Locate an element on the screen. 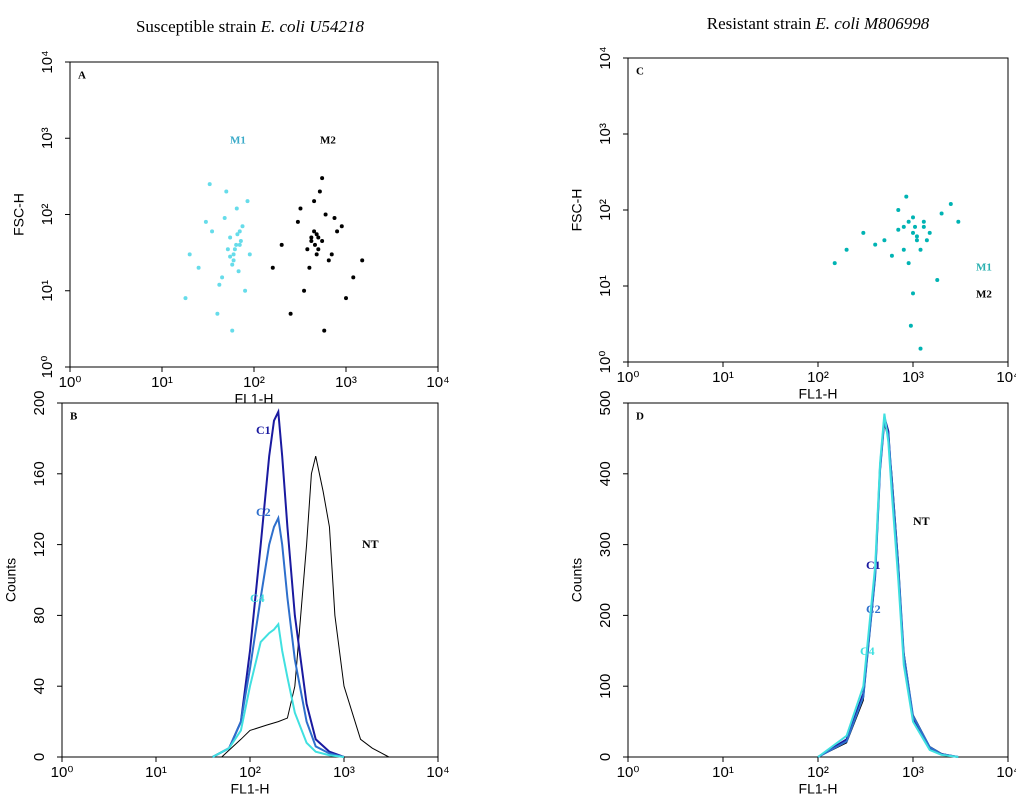 This screenshot has height=807, width=1016. y-axis-label: FSC-H is located at coordinates (577, 210).